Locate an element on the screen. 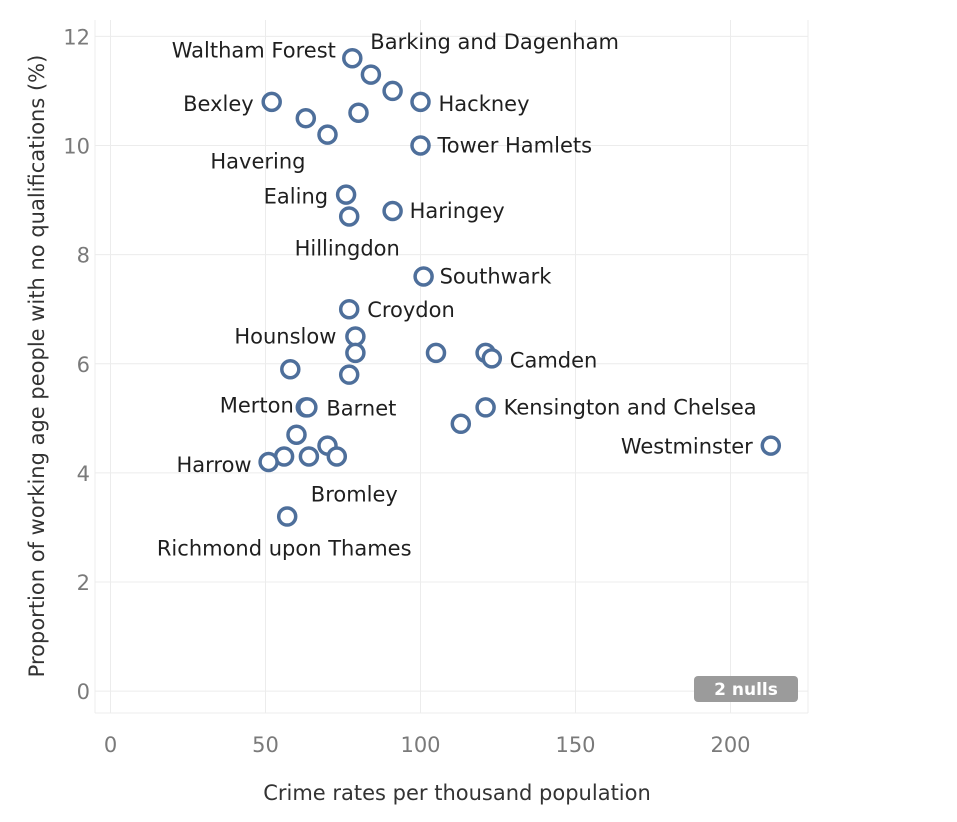 Image resolution: width=957 pixels, height=822 pixels. point-label: Ealing is located at coordinates (296, 197).